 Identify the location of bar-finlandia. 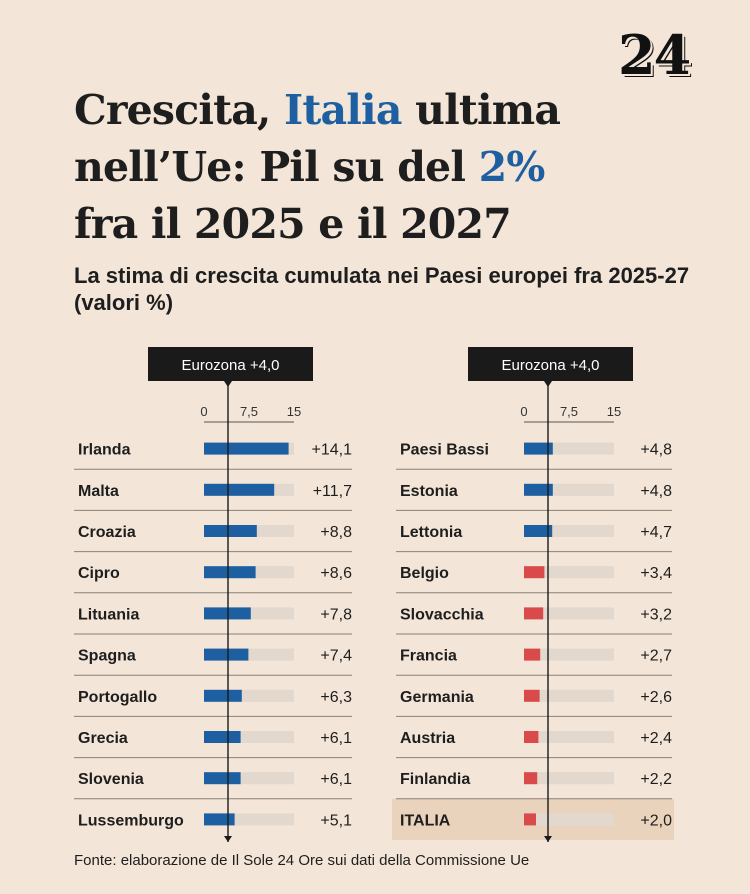
(531, 778).